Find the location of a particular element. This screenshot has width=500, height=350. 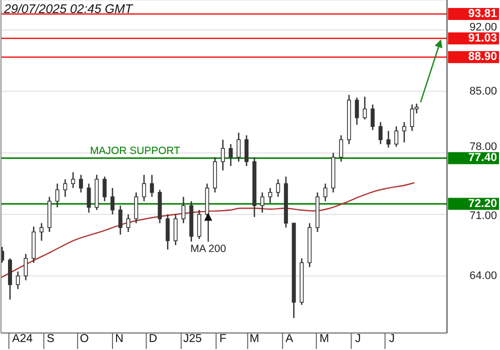

y-tick-label: 78.00 is located at coordinates (483, 147).